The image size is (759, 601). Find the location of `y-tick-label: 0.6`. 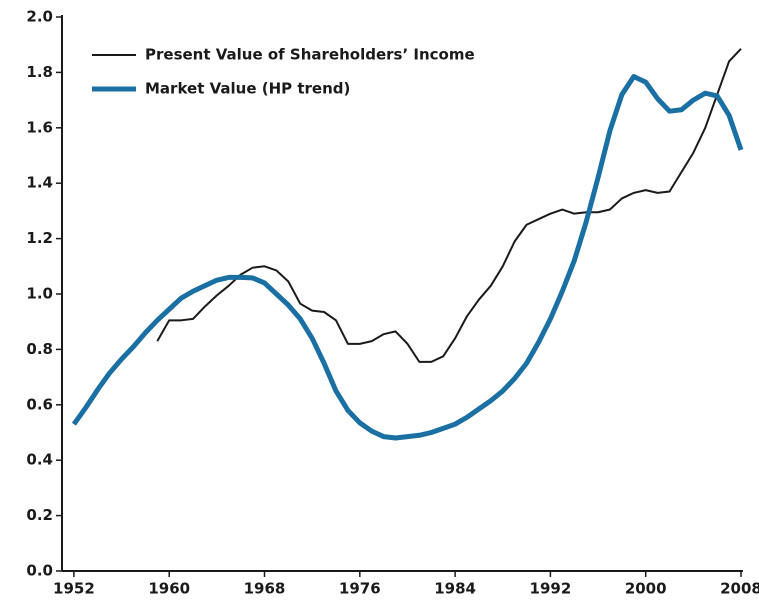

y-tick-label: 0.6 is located at coordinates (39, 404).